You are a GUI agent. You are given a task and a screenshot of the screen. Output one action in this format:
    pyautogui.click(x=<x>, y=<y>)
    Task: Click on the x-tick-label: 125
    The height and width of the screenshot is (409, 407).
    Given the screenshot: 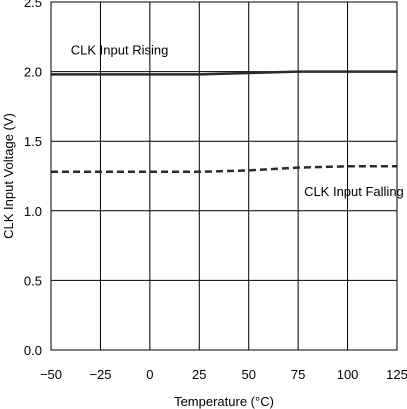 What is the action you would take?
    pyautogui.click(x=396, y=374)
    